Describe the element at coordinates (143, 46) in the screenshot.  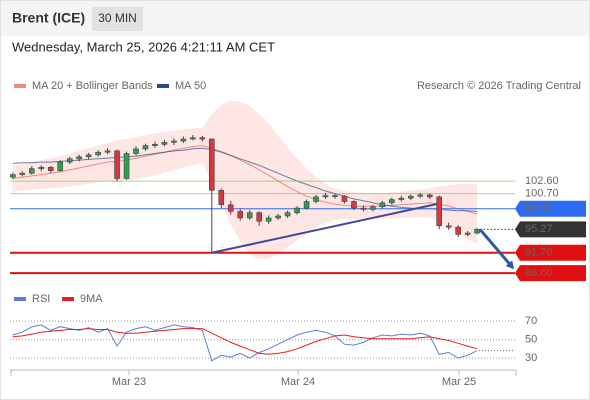
I see `datetime: Wednesday, March 25, 2026 4:21:11 AM CET` at that location.